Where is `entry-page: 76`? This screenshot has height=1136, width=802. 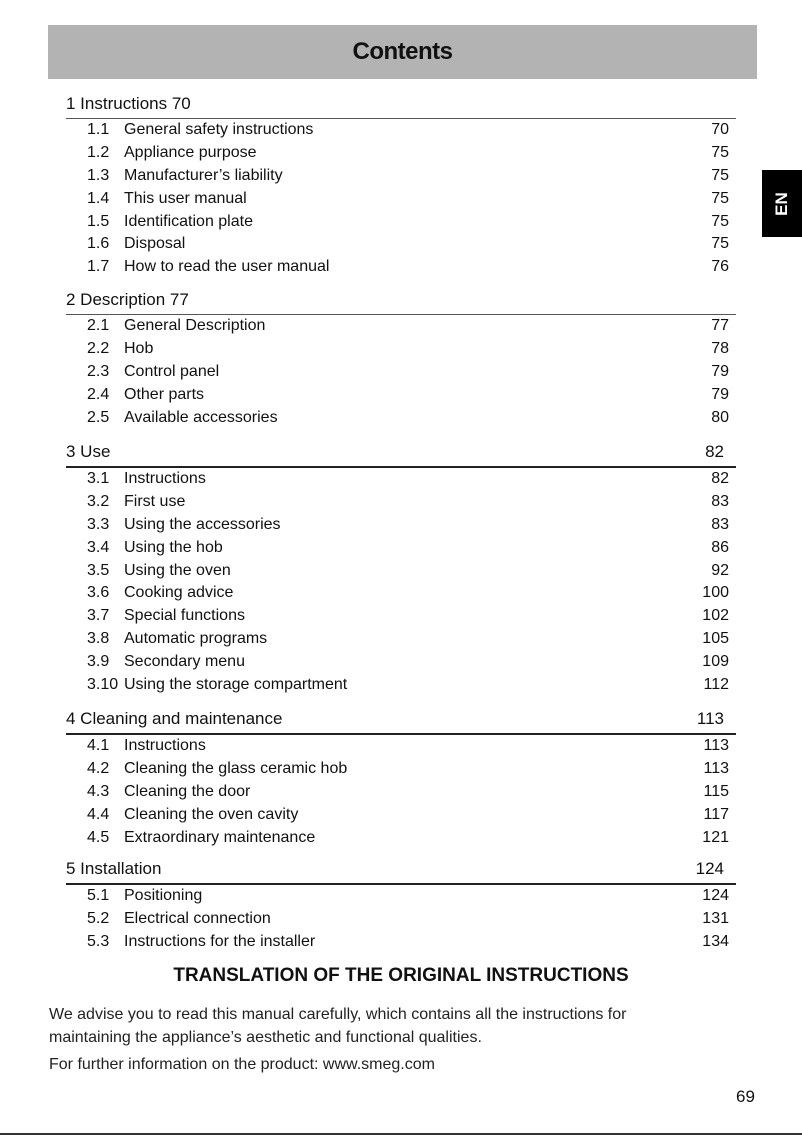
entry-page: 76 is located at coordinates (720, 267).